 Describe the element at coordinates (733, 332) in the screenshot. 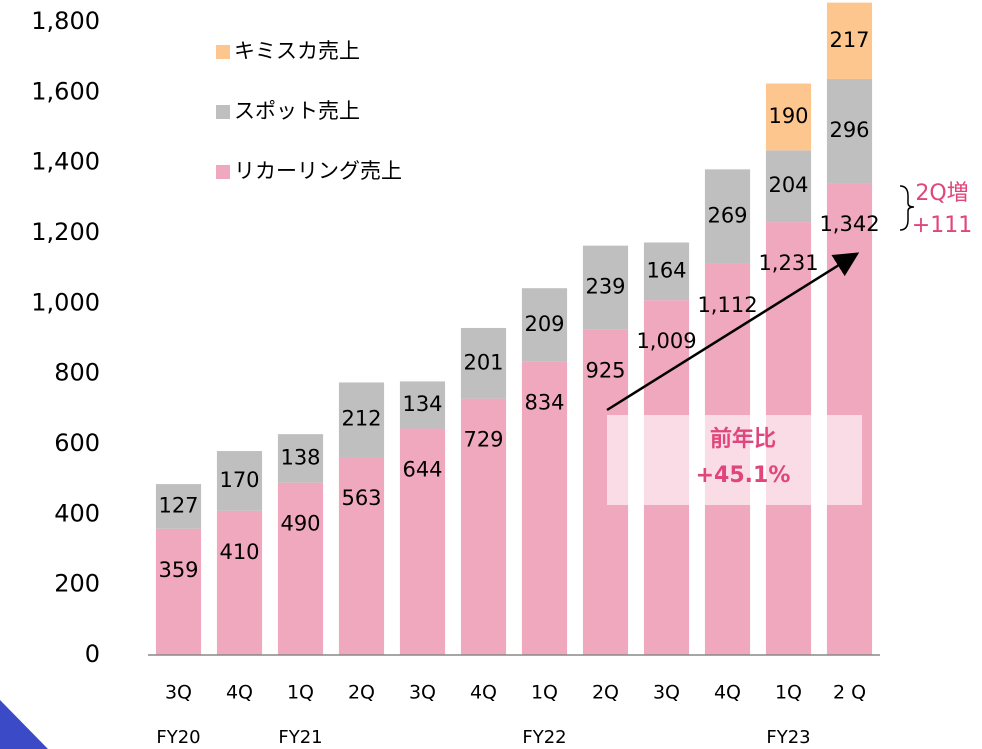

I see `trend-arrow` at that location.